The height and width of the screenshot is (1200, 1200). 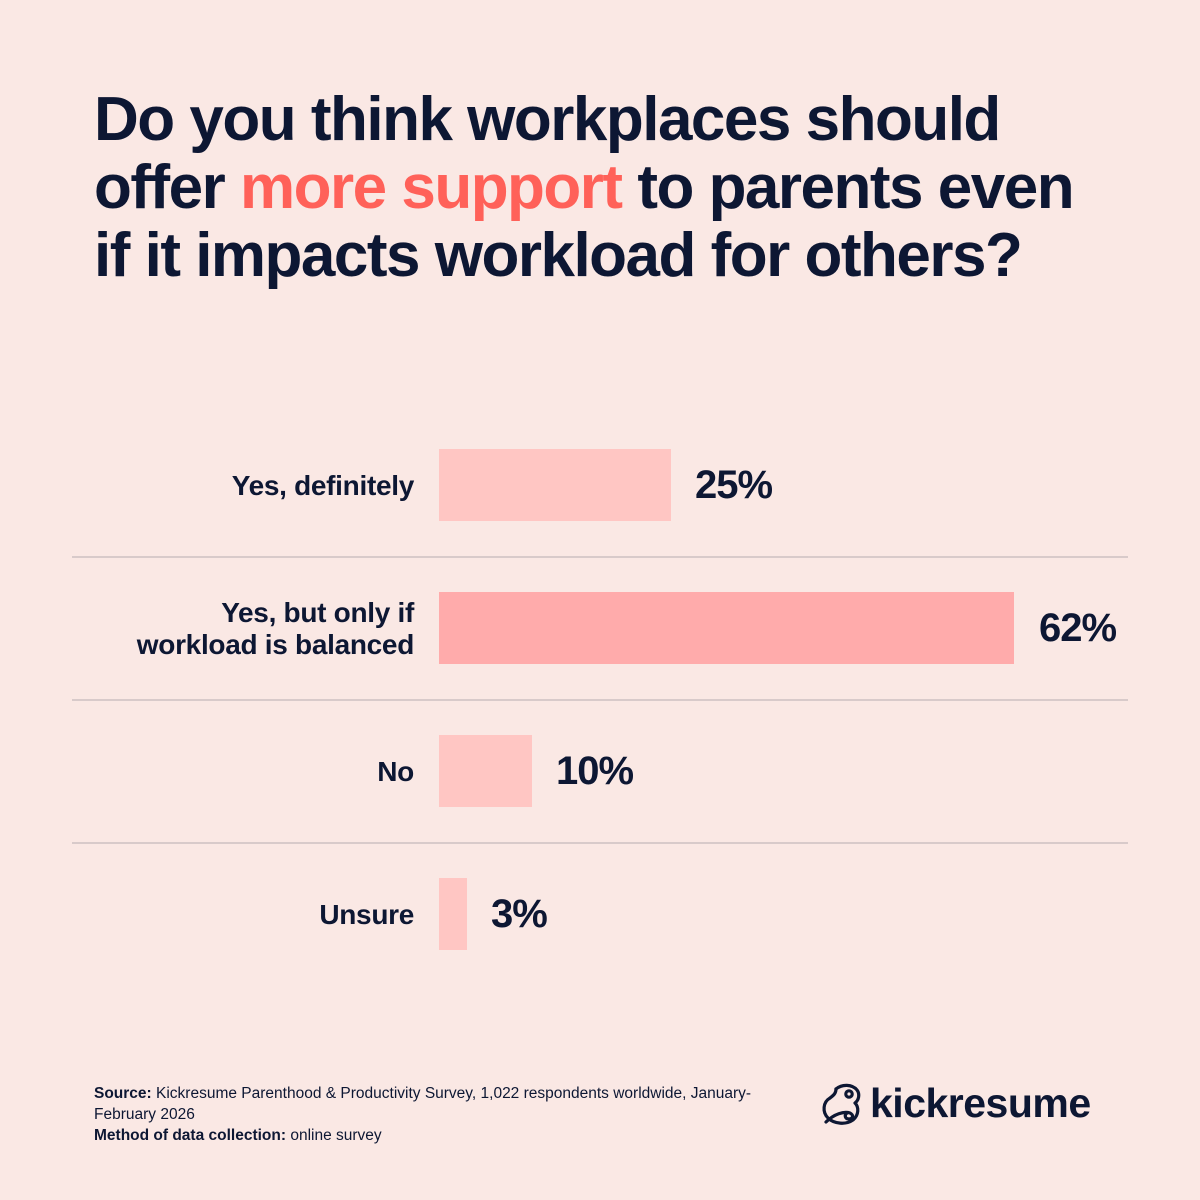 I want to click on title-text-before: Do you think workplaces should offer, so click(x=547, y=153).